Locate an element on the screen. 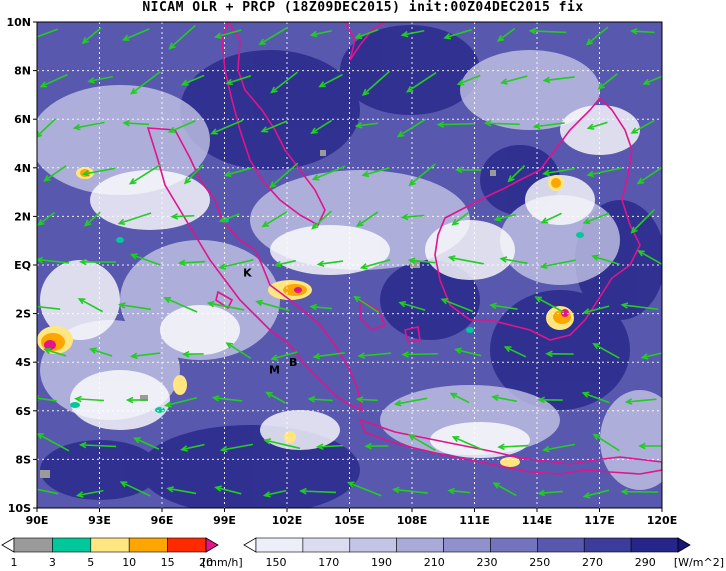  olr-tick-label: 170 is located at coordinates (328, 562).